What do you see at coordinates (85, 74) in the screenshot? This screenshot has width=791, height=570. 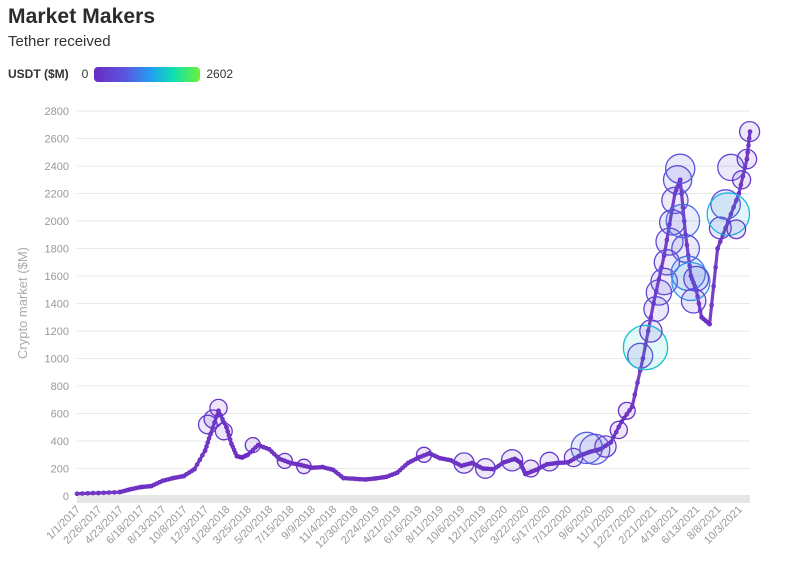 I see `legend-min-label: 0` at bounding box center [85, 74].